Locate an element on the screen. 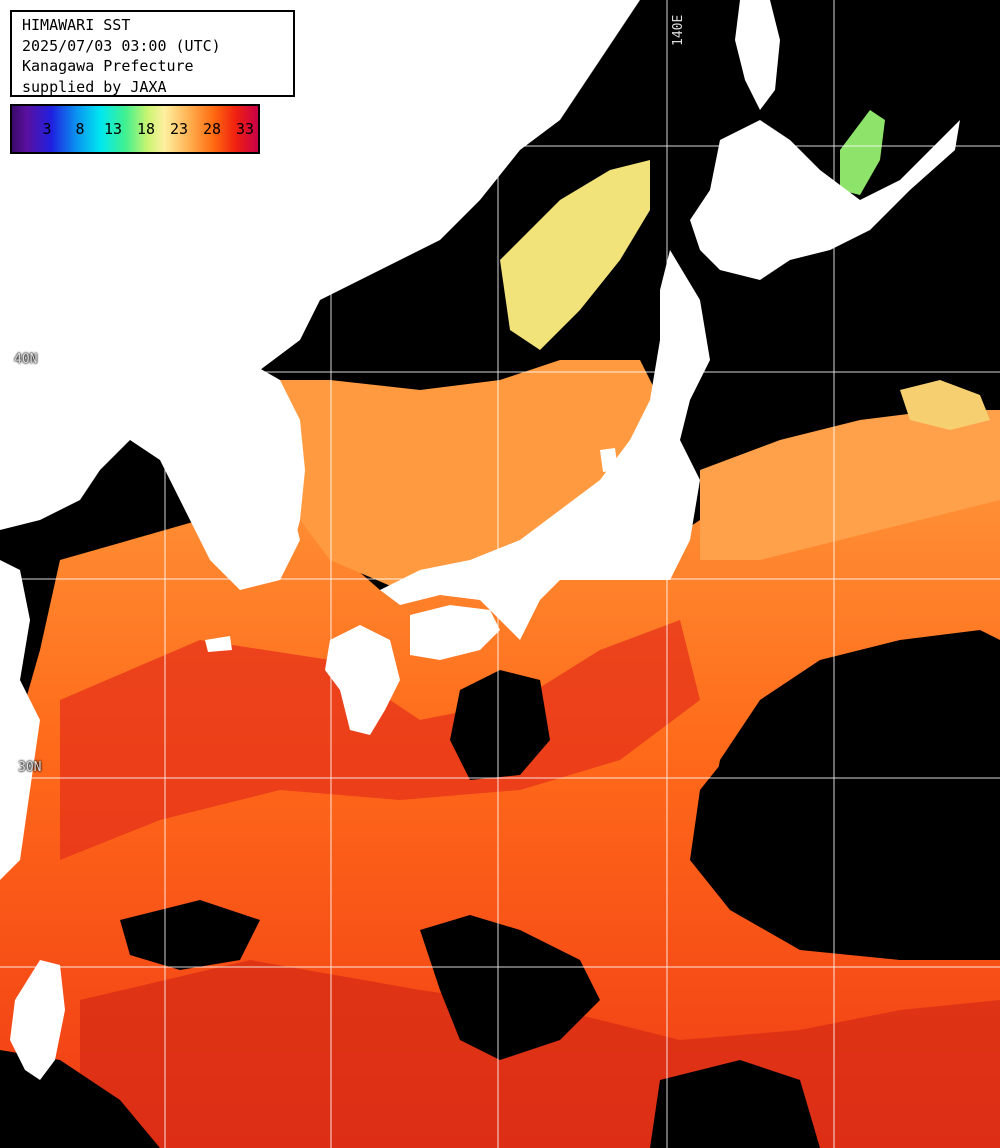 The width and height of the screenshot is (1000, 1148). colorbar-tick: 23 is located at coordinates (179, 129).